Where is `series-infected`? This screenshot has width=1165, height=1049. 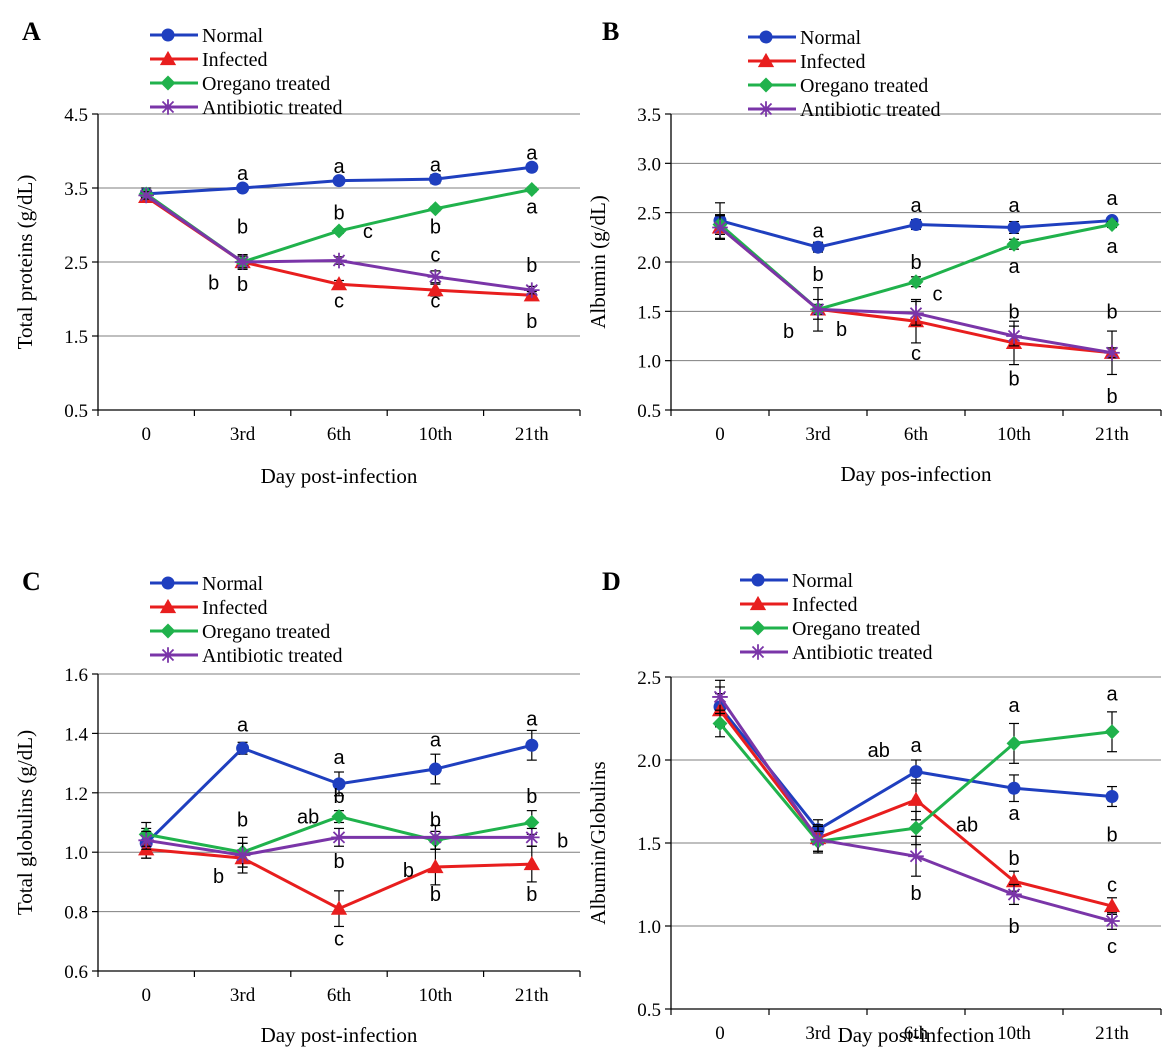
series-infected is located at coordinates (916, 803).